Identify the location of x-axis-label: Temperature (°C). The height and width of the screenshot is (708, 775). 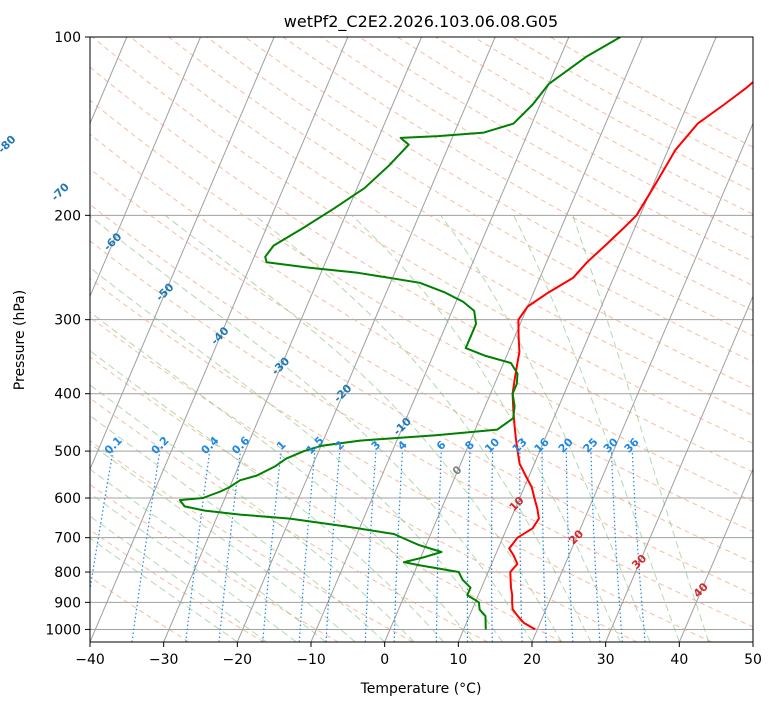
(421, 689).